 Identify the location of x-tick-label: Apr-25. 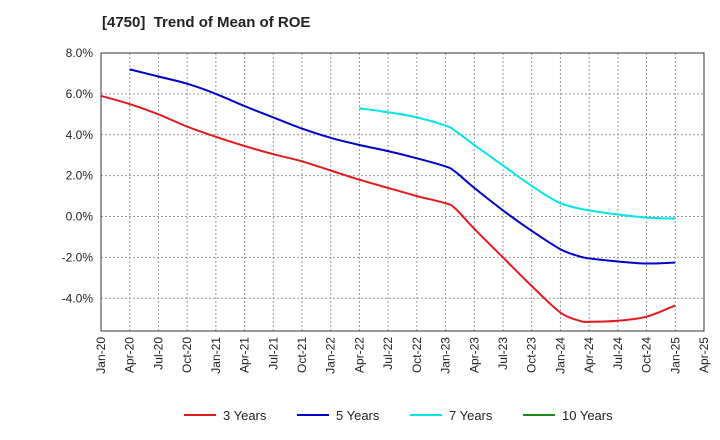
(704, 355).